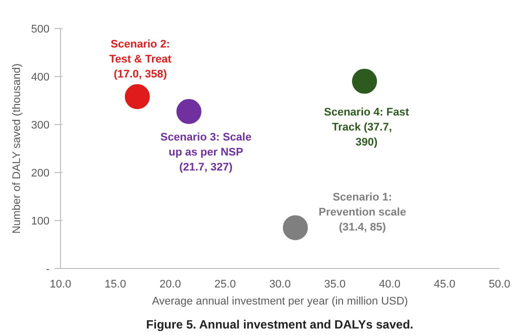  Describe the element at coordinates (225, 284) in the screenshot. I see `x-tick-label: 25.0` at that location.